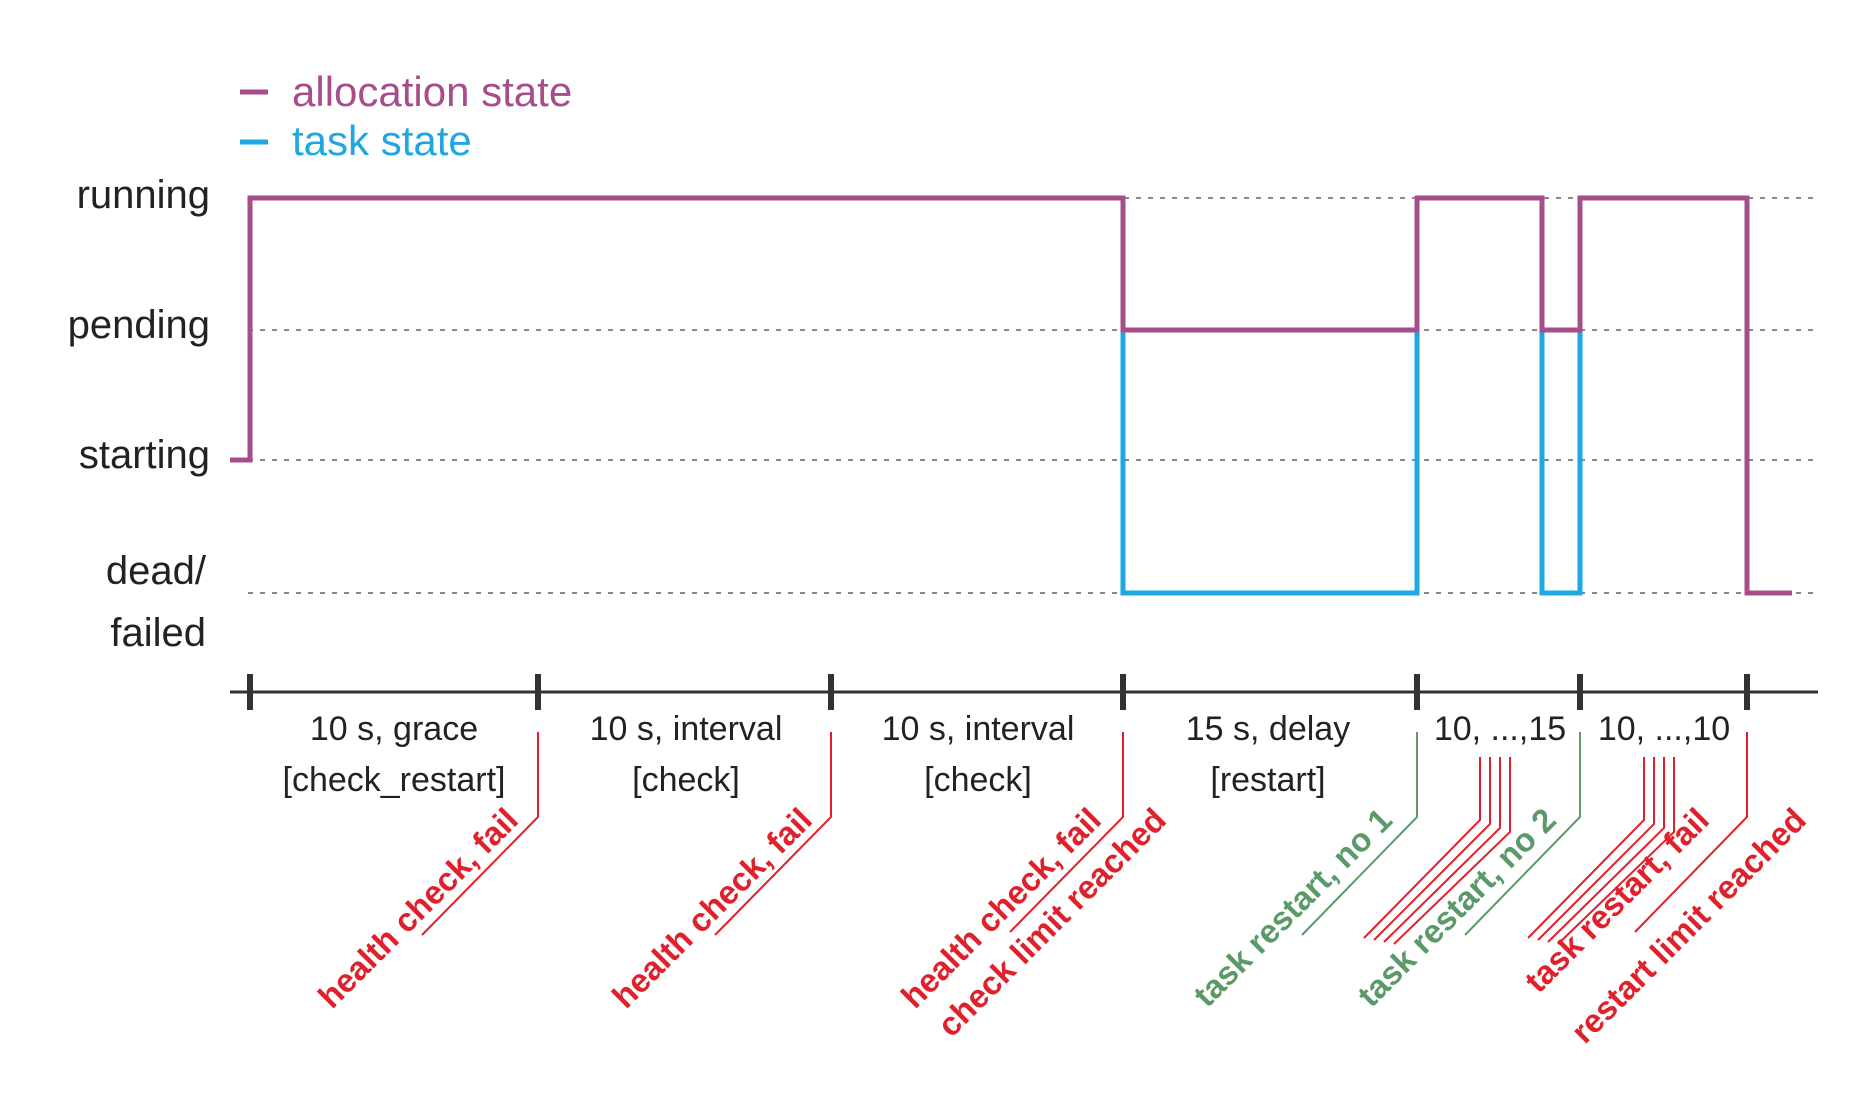 The height and width of the screenshot is (1112, 1866). I want to click on segment-label-2-line1: 10 s, interval, so click(686, 729).